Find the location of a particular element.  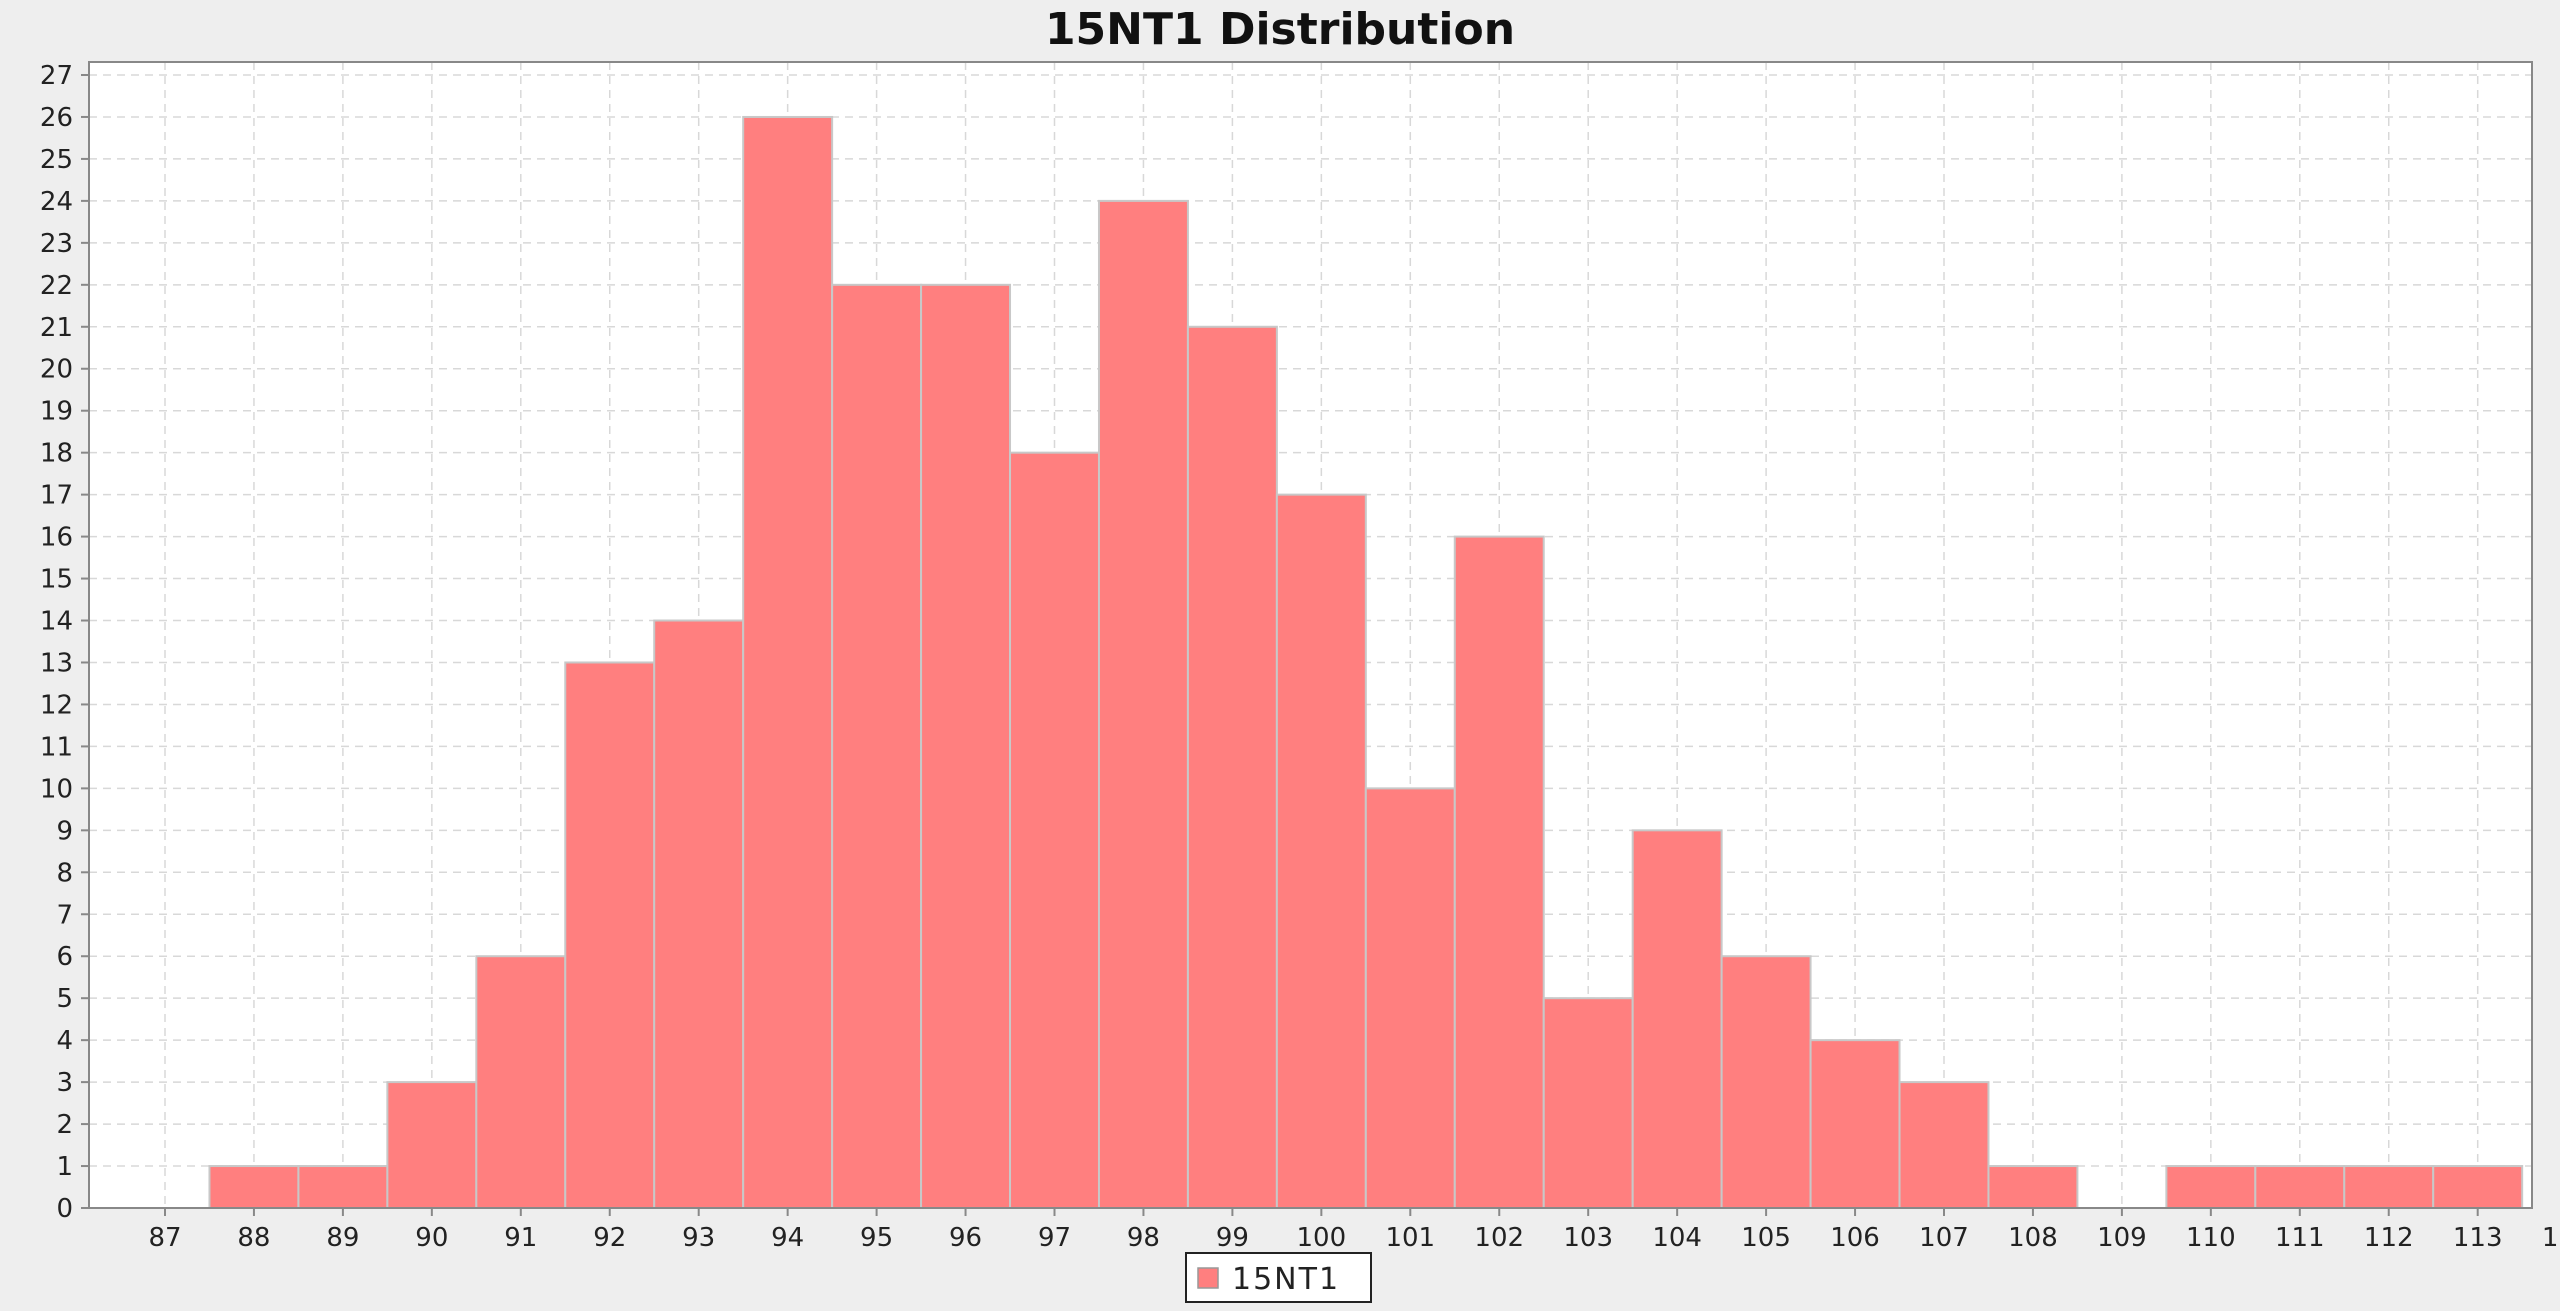

x-tick-label: 91 is located at coordinates (520, 1238).